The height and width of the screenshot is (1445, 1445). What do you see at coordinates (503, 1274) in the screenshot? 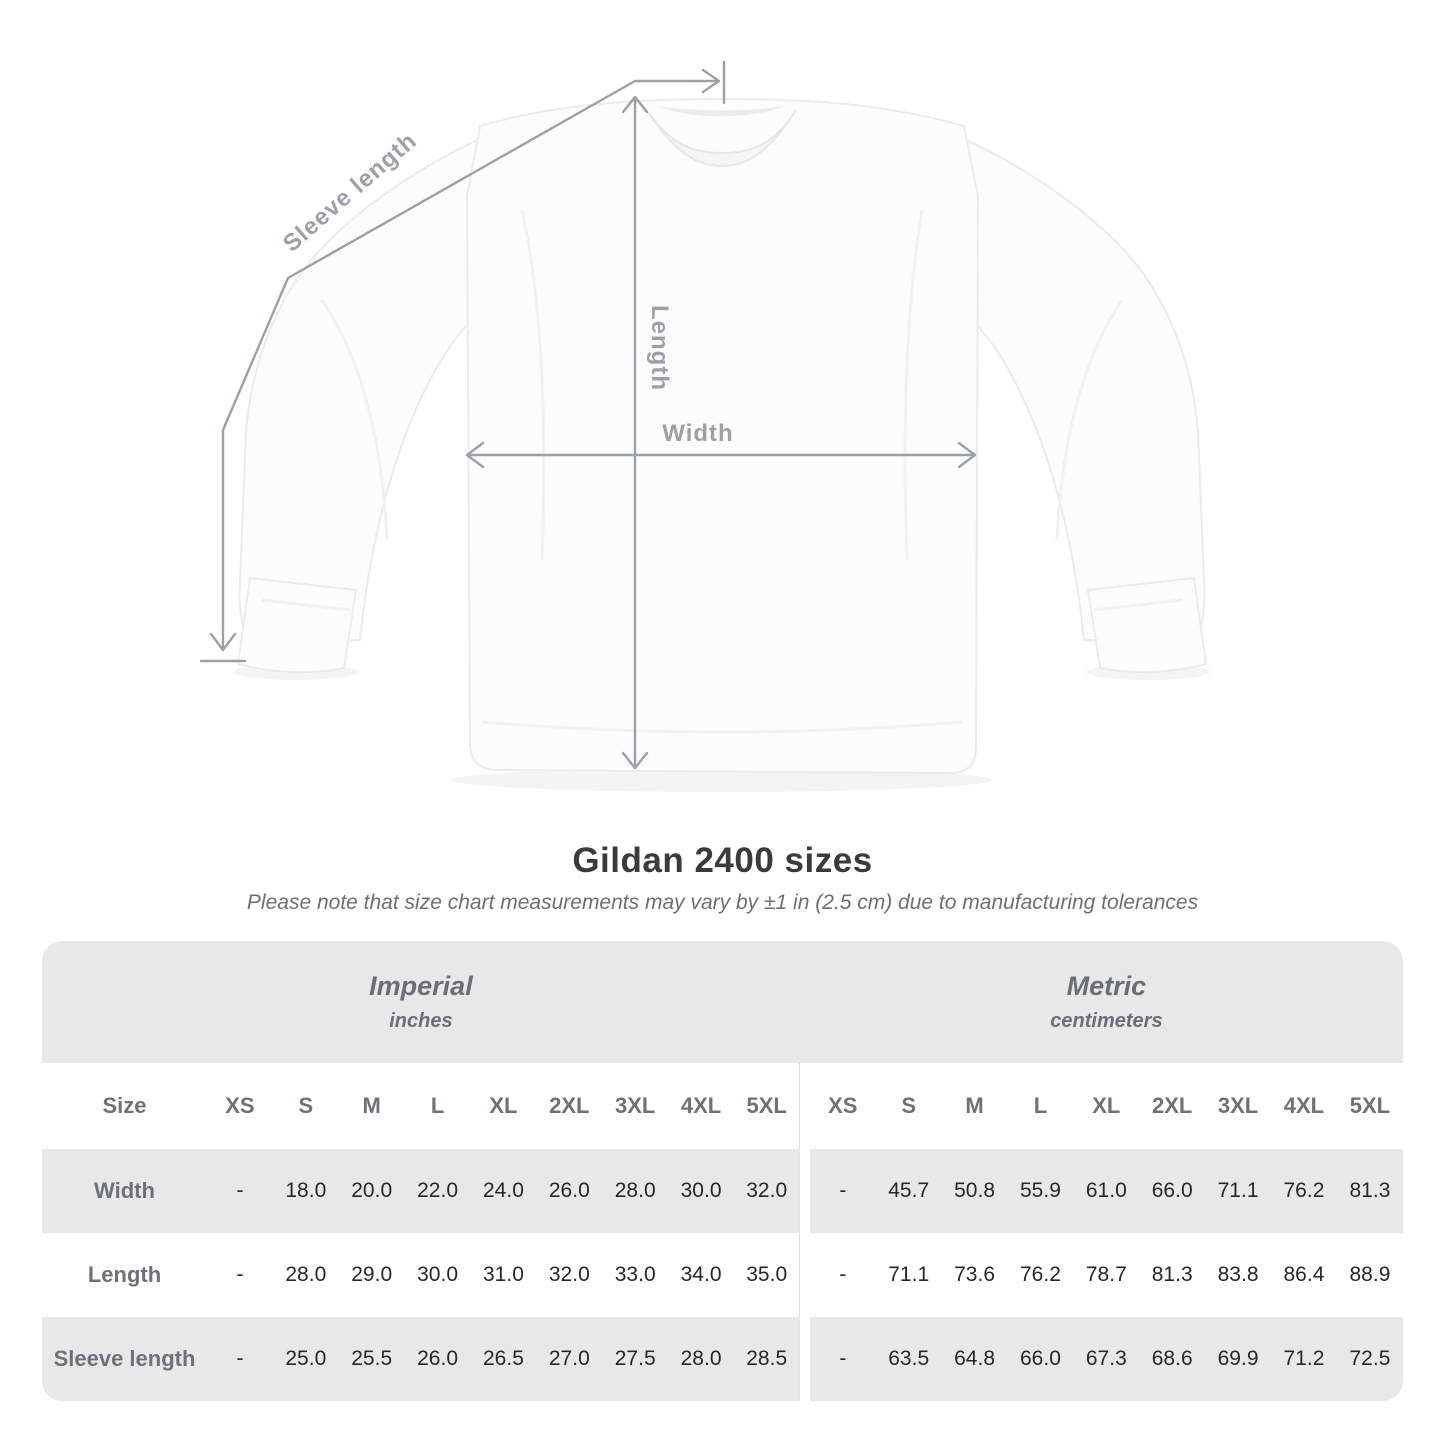
I see `table-cell: 31.0` at bounding box center [503, 1274].